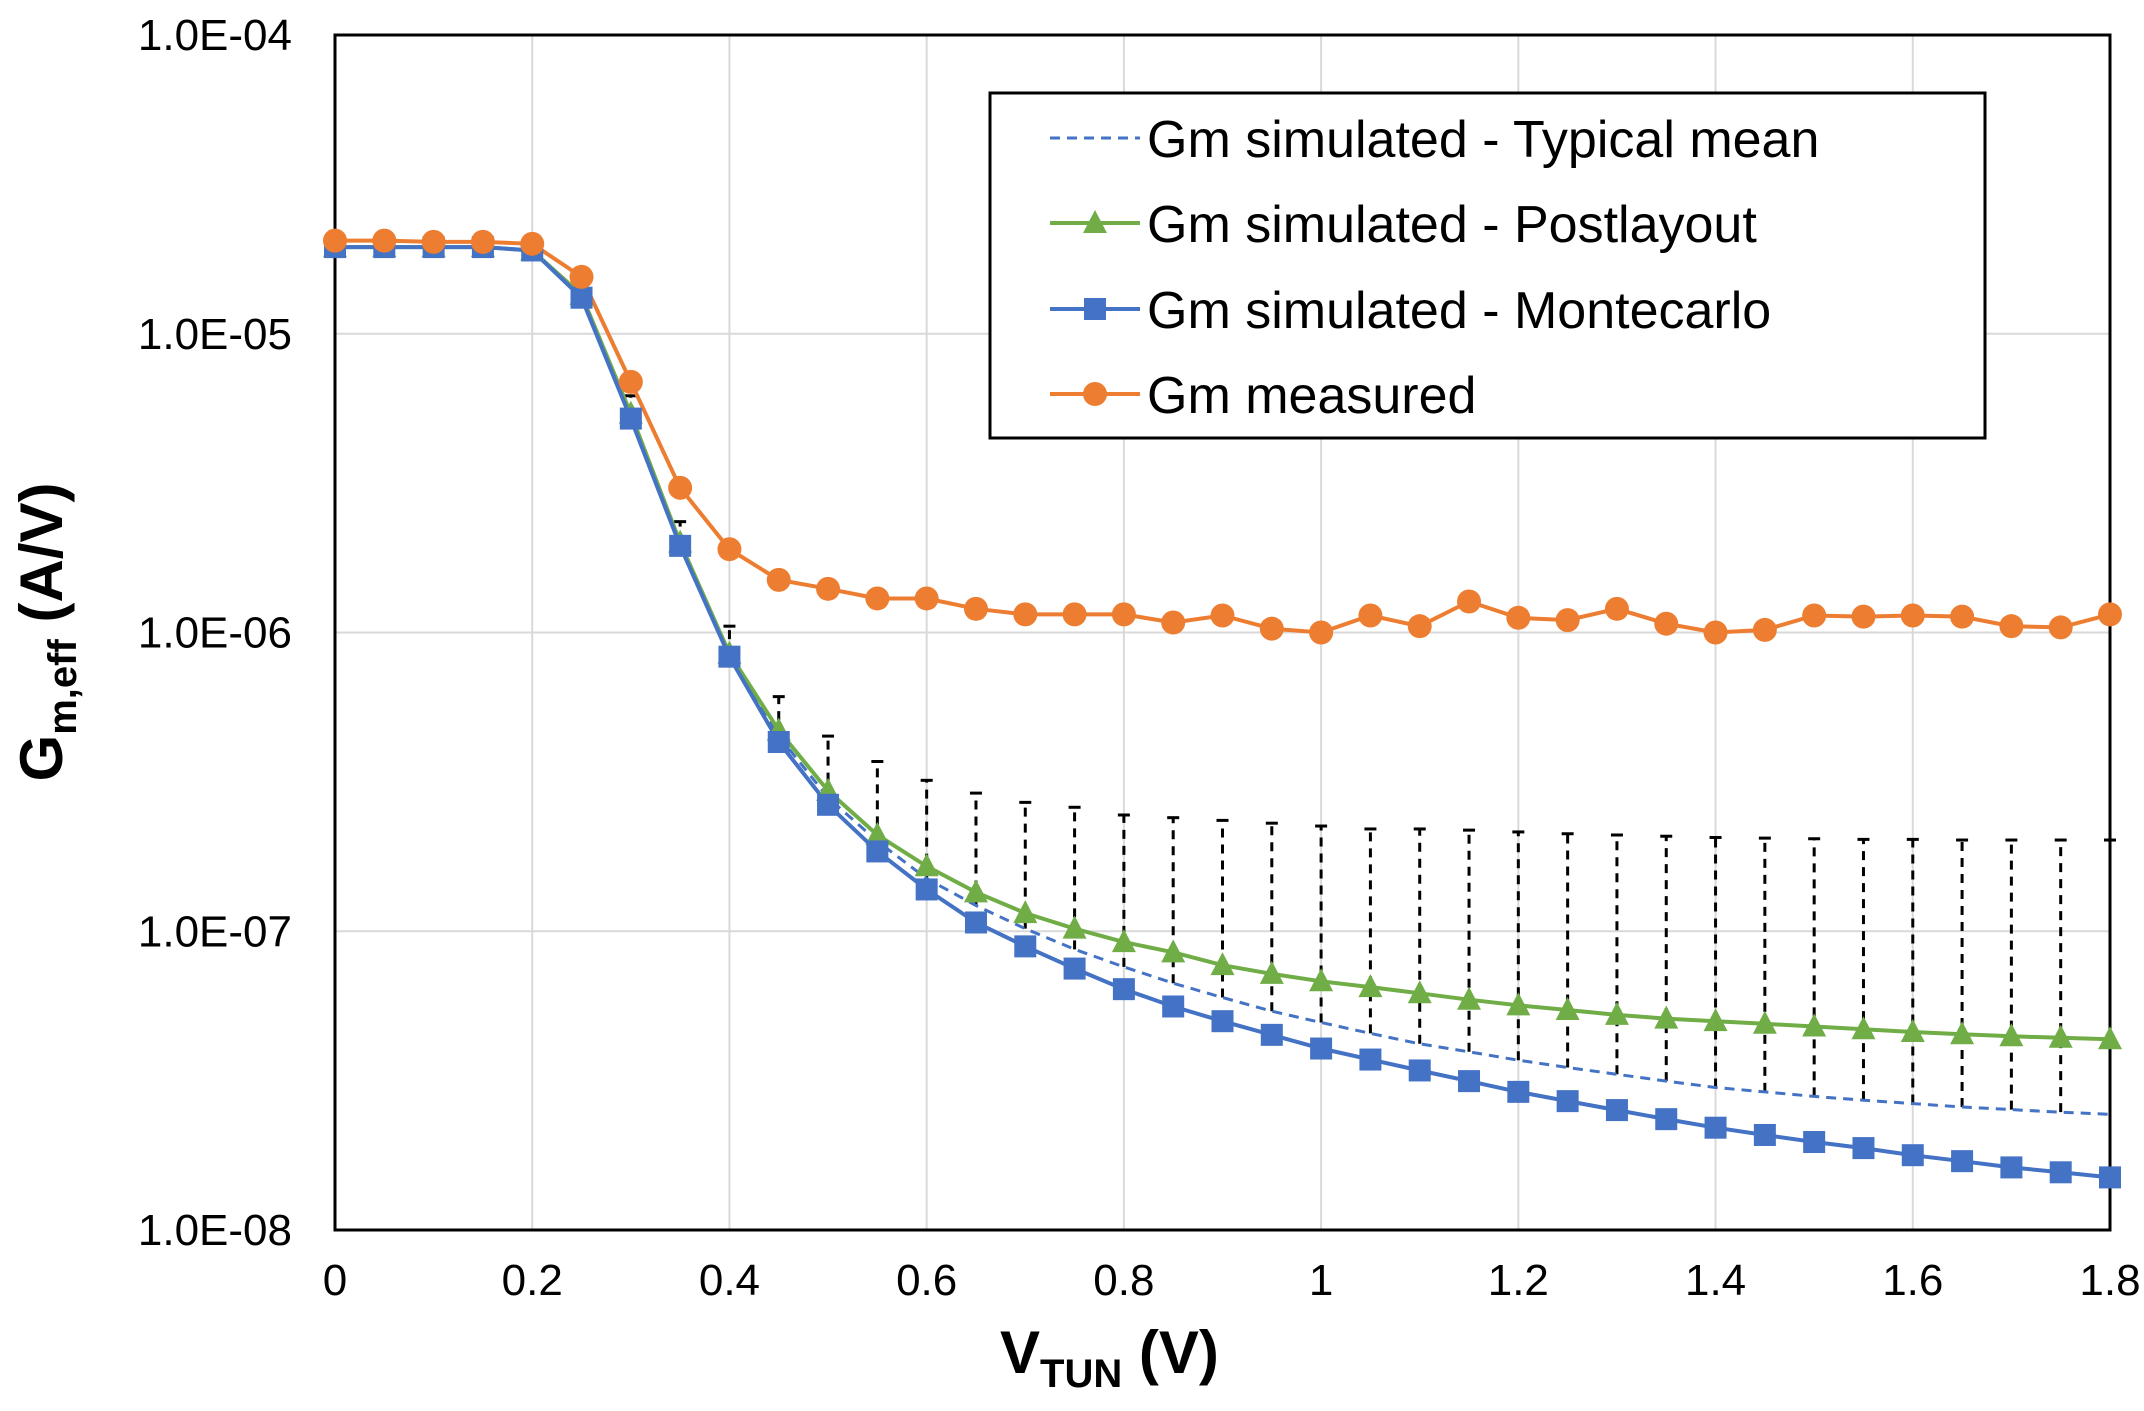 This screenshot has width=2144, height=1411. What do you see at coordinates (1081, 1374) in the screenshot?
I see `x-axis-title-sub: TUN` at bounding box center [1081, 1374].